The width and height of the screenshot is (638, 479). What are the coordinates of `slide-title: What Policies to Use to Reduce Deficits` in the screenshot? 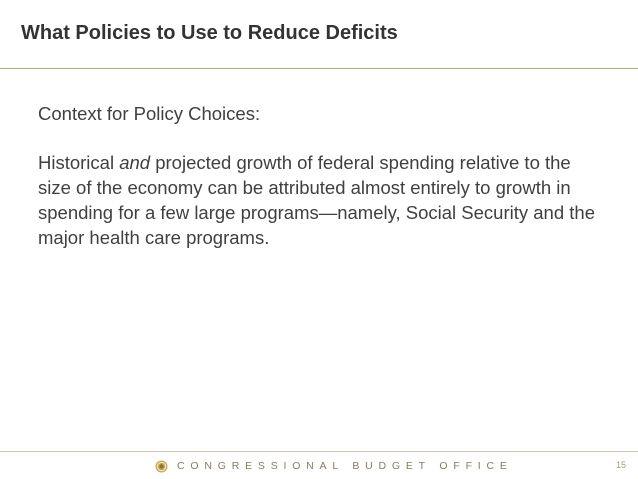 It's located at (209, 33).